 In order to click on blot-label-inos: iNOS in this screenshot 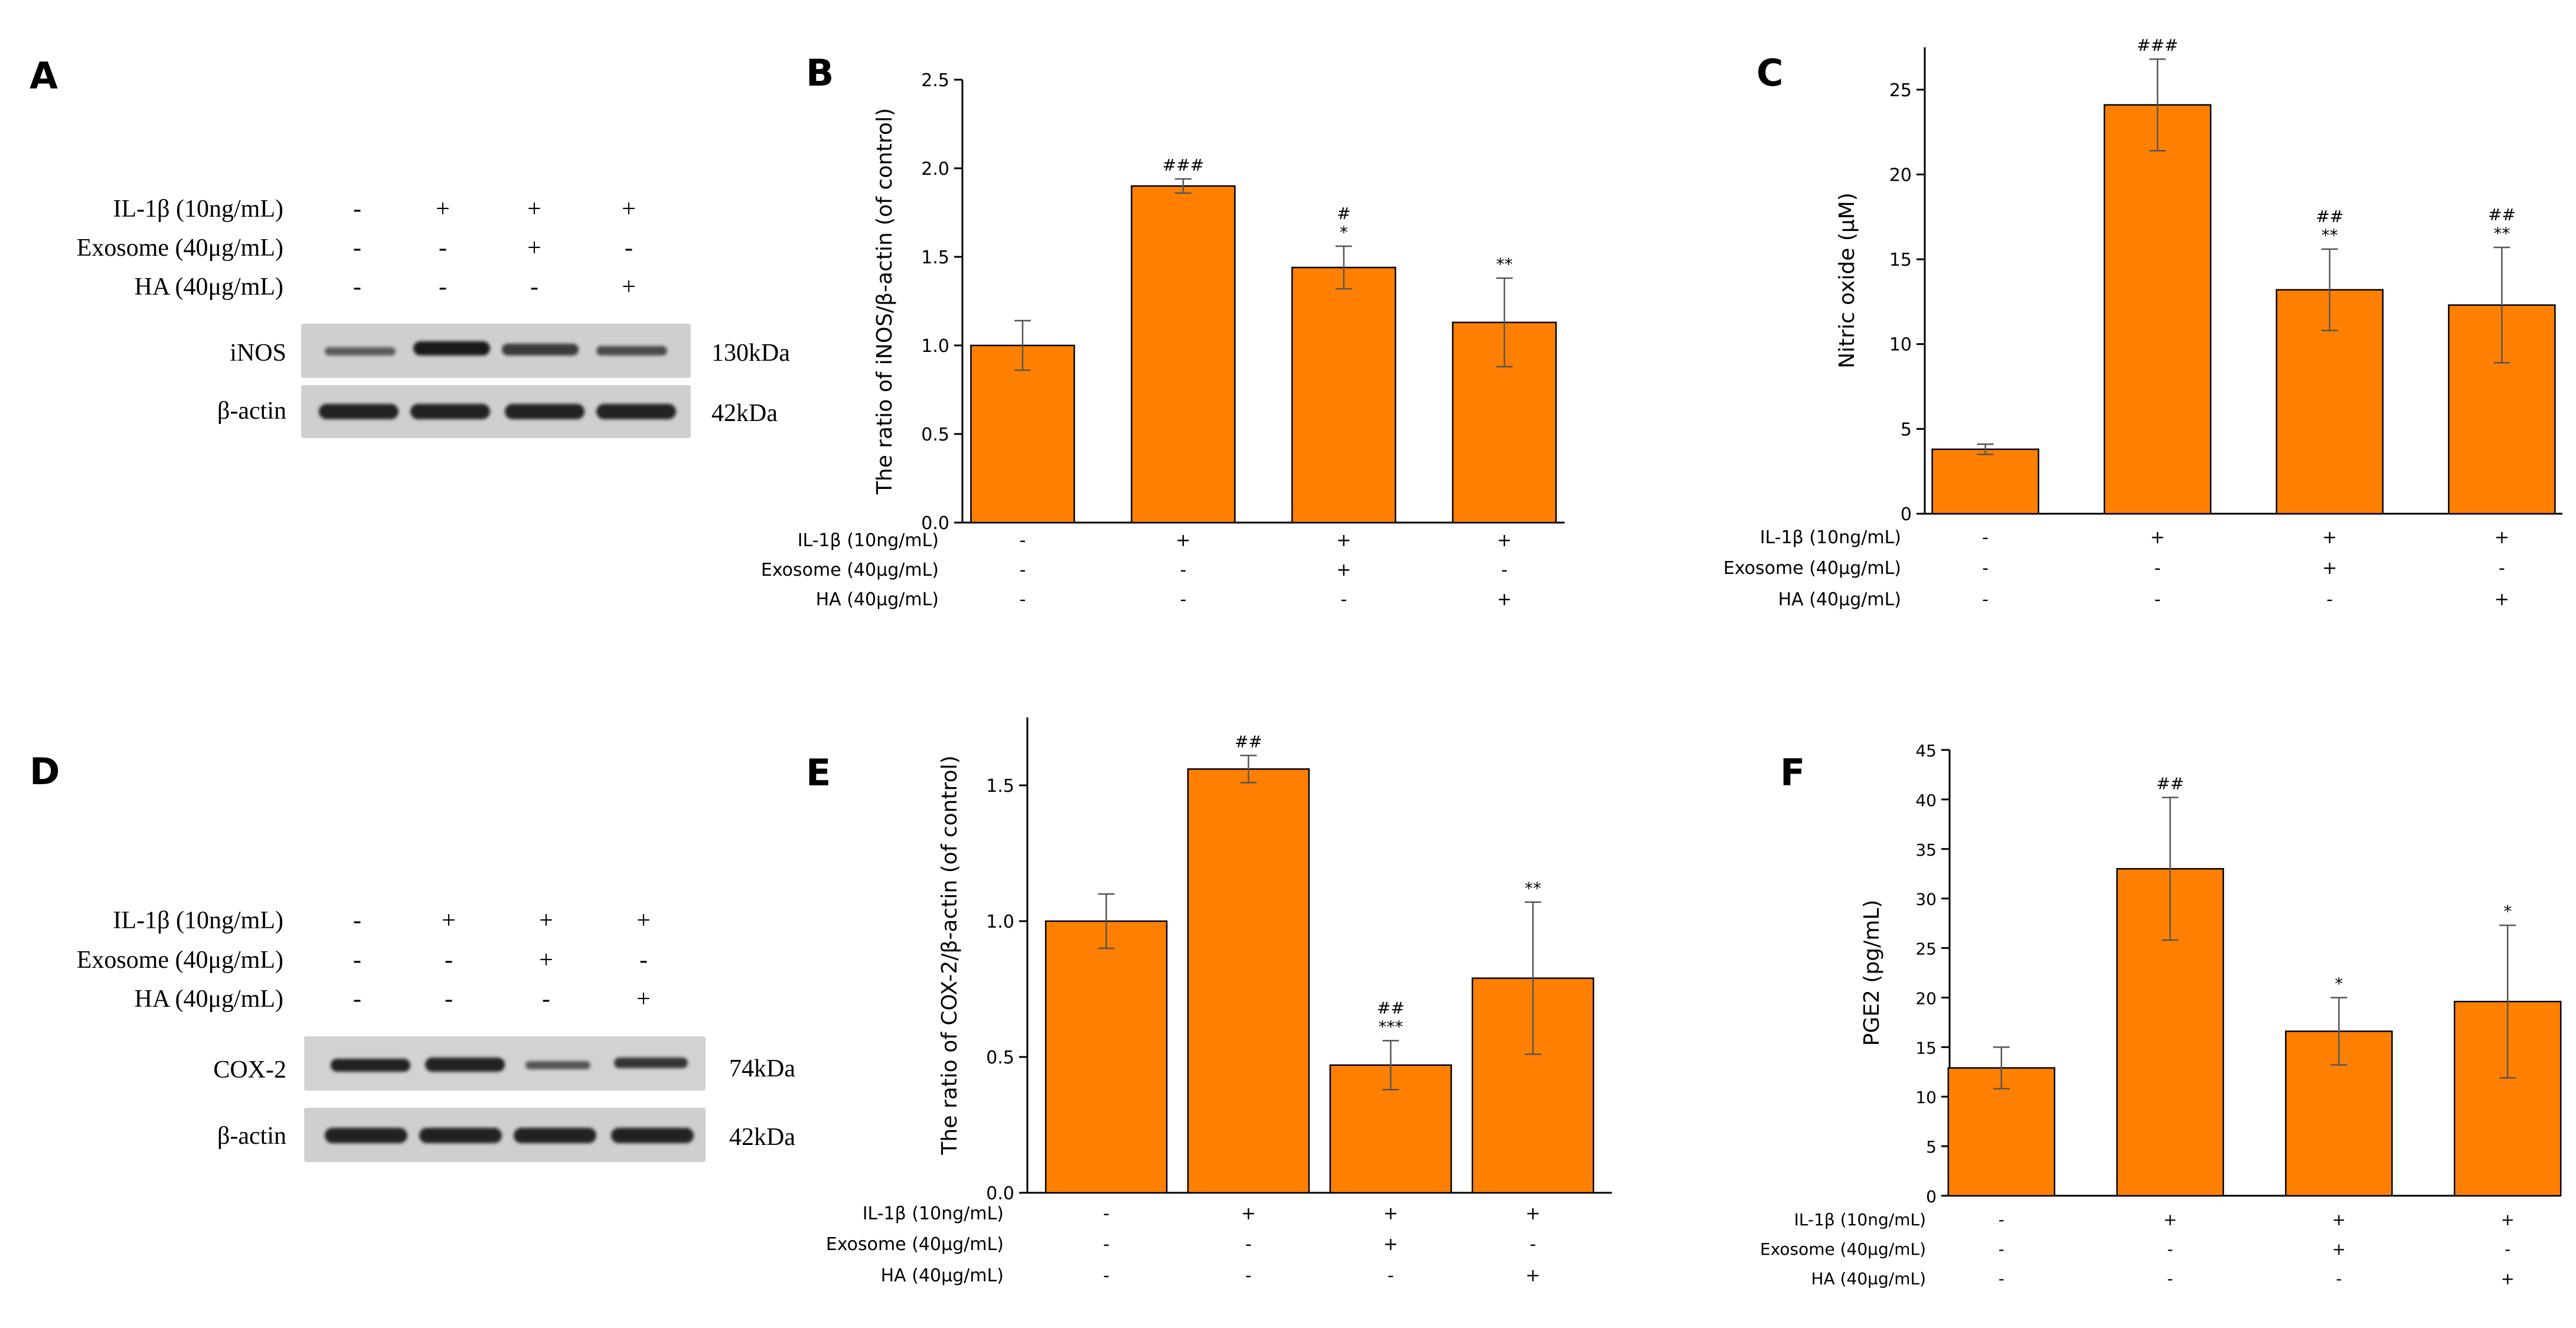, I will do `click(258, 354)`.